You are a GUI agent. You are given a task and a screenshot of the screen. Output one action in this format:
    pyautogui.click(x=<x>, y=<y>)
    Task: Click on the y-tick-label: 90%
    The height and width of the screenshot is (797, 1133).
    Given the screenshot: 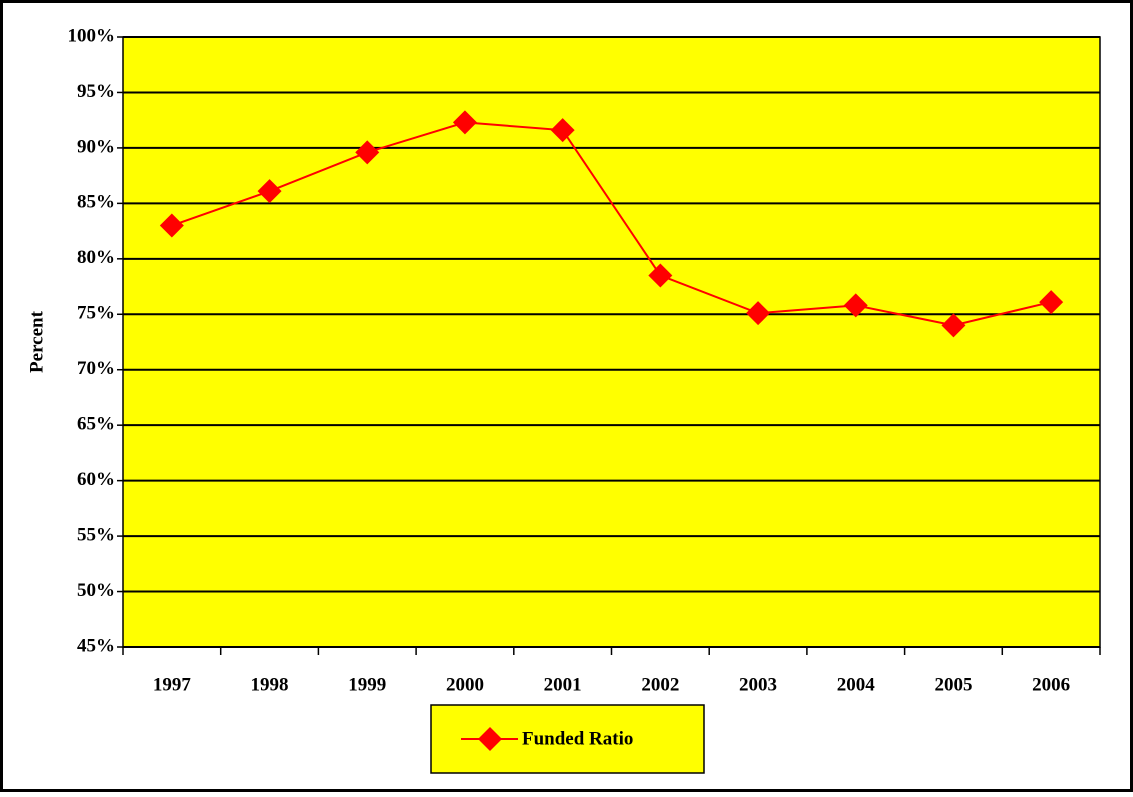 What is the action you would take?
    pyautogui.click(x=96, y=146)
    